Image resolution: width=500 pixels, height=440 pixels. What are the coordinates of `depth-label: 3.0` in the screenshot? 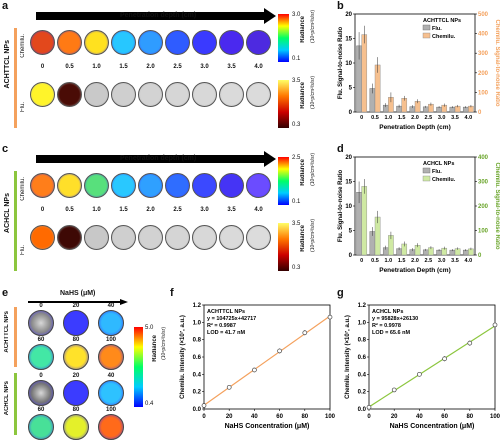 It's located at (204, 67).